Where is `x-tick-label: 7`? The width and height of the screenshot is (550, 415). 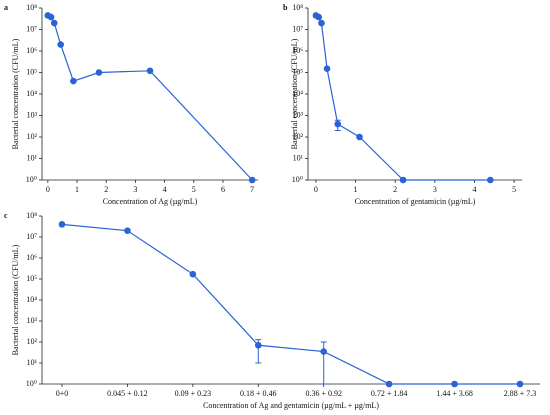 x-tick-label: 7 is located at coordinates (252, 189).